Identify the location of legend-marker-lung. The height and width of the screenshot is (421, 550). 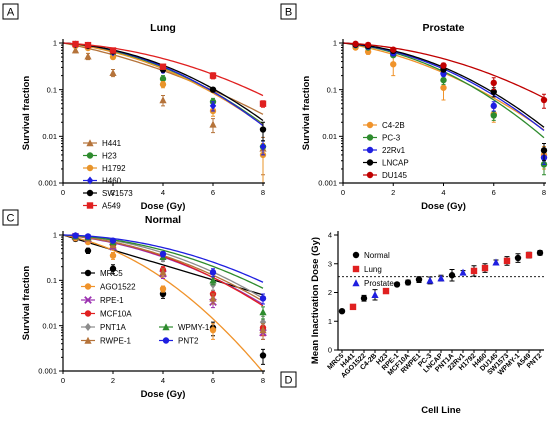
(356, 269).